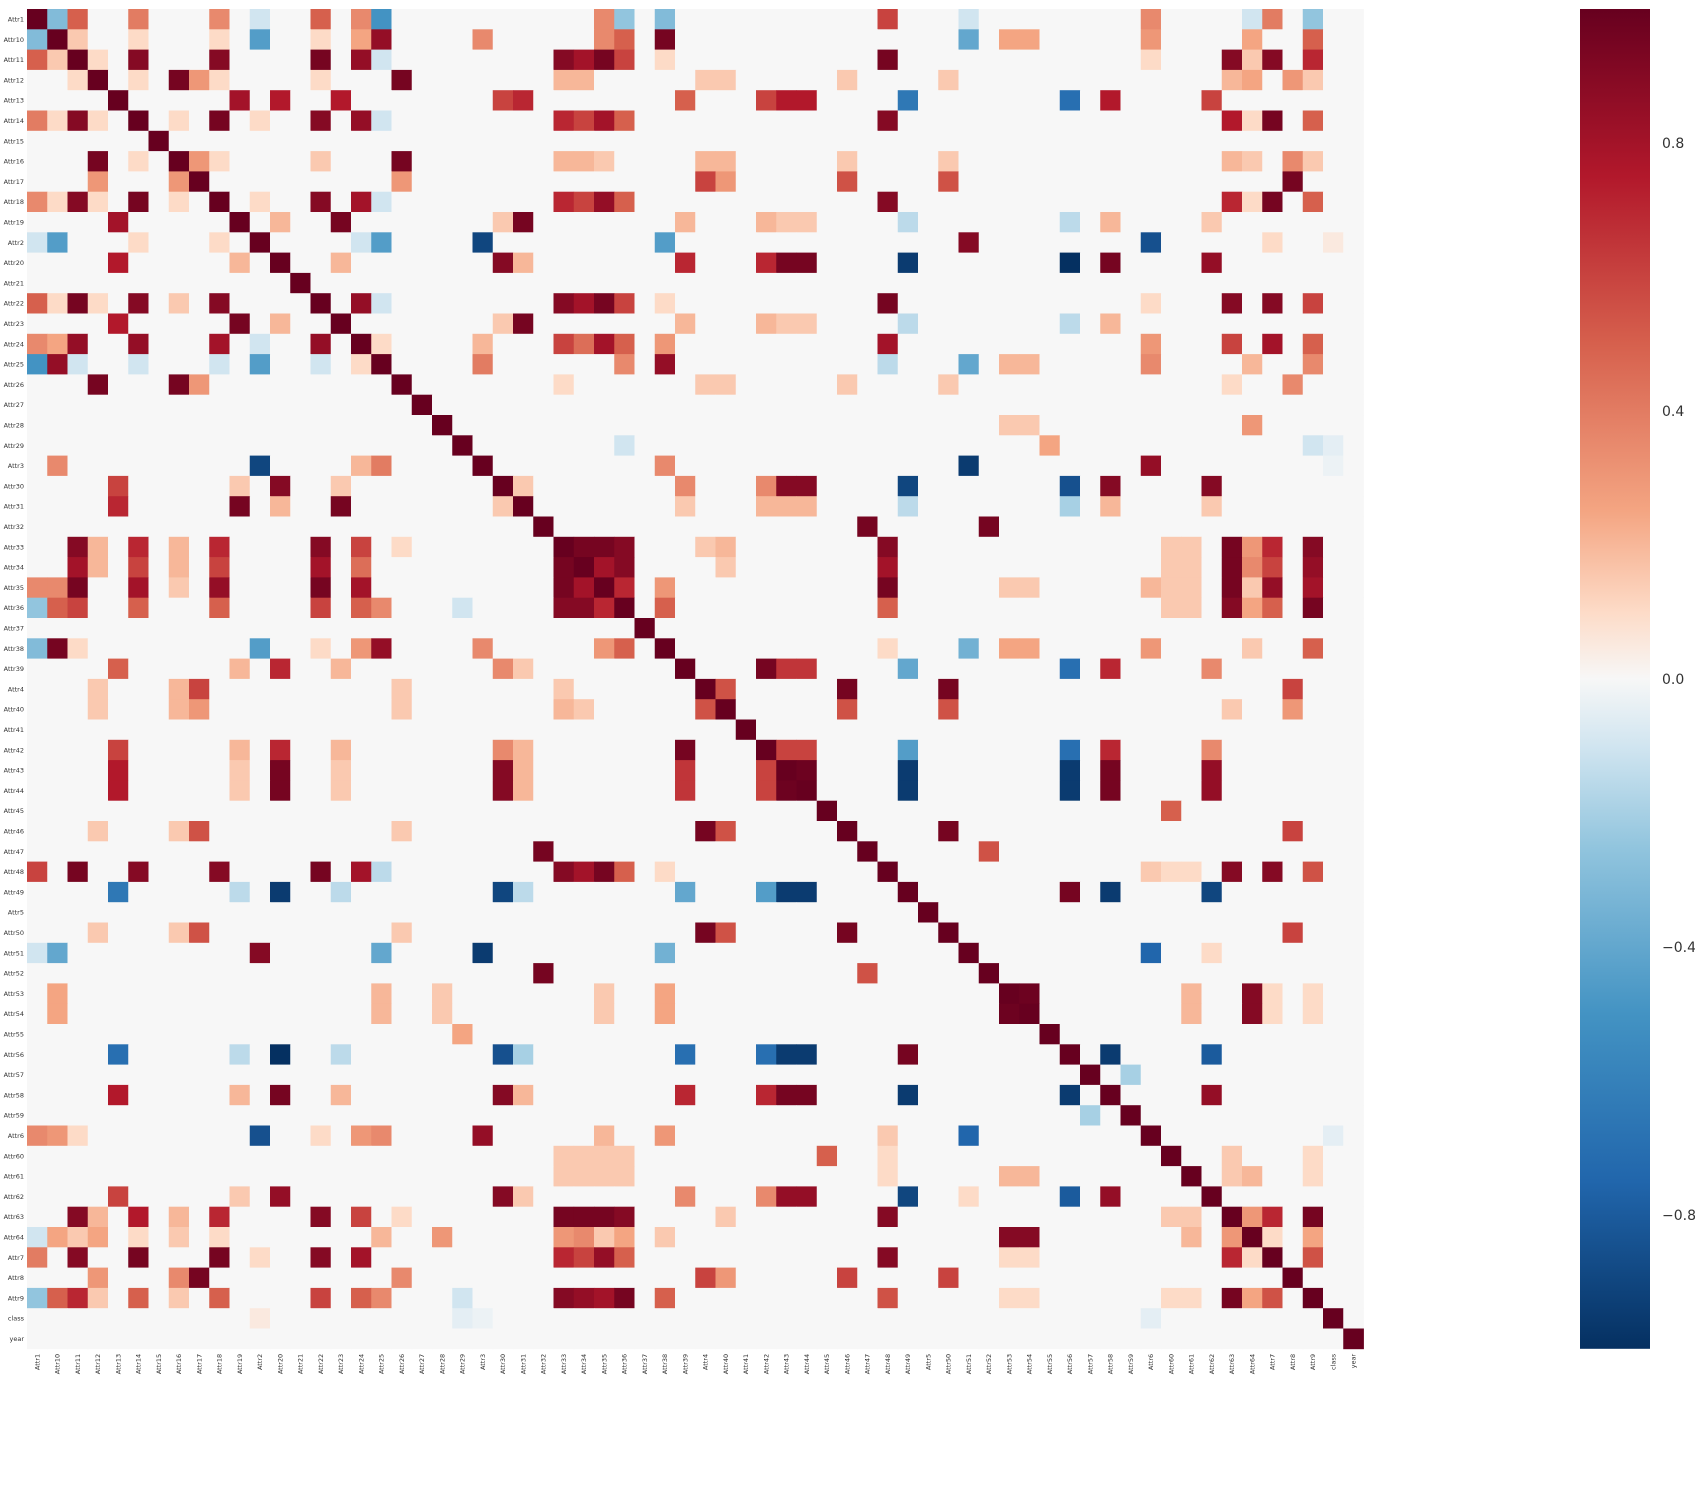 Image resolution: width=1695 pixels, height=1488 pixels. Describe the element at coordinates (14, 628) in the screenshot. I see `y-tick-label: Attr37` at that location.